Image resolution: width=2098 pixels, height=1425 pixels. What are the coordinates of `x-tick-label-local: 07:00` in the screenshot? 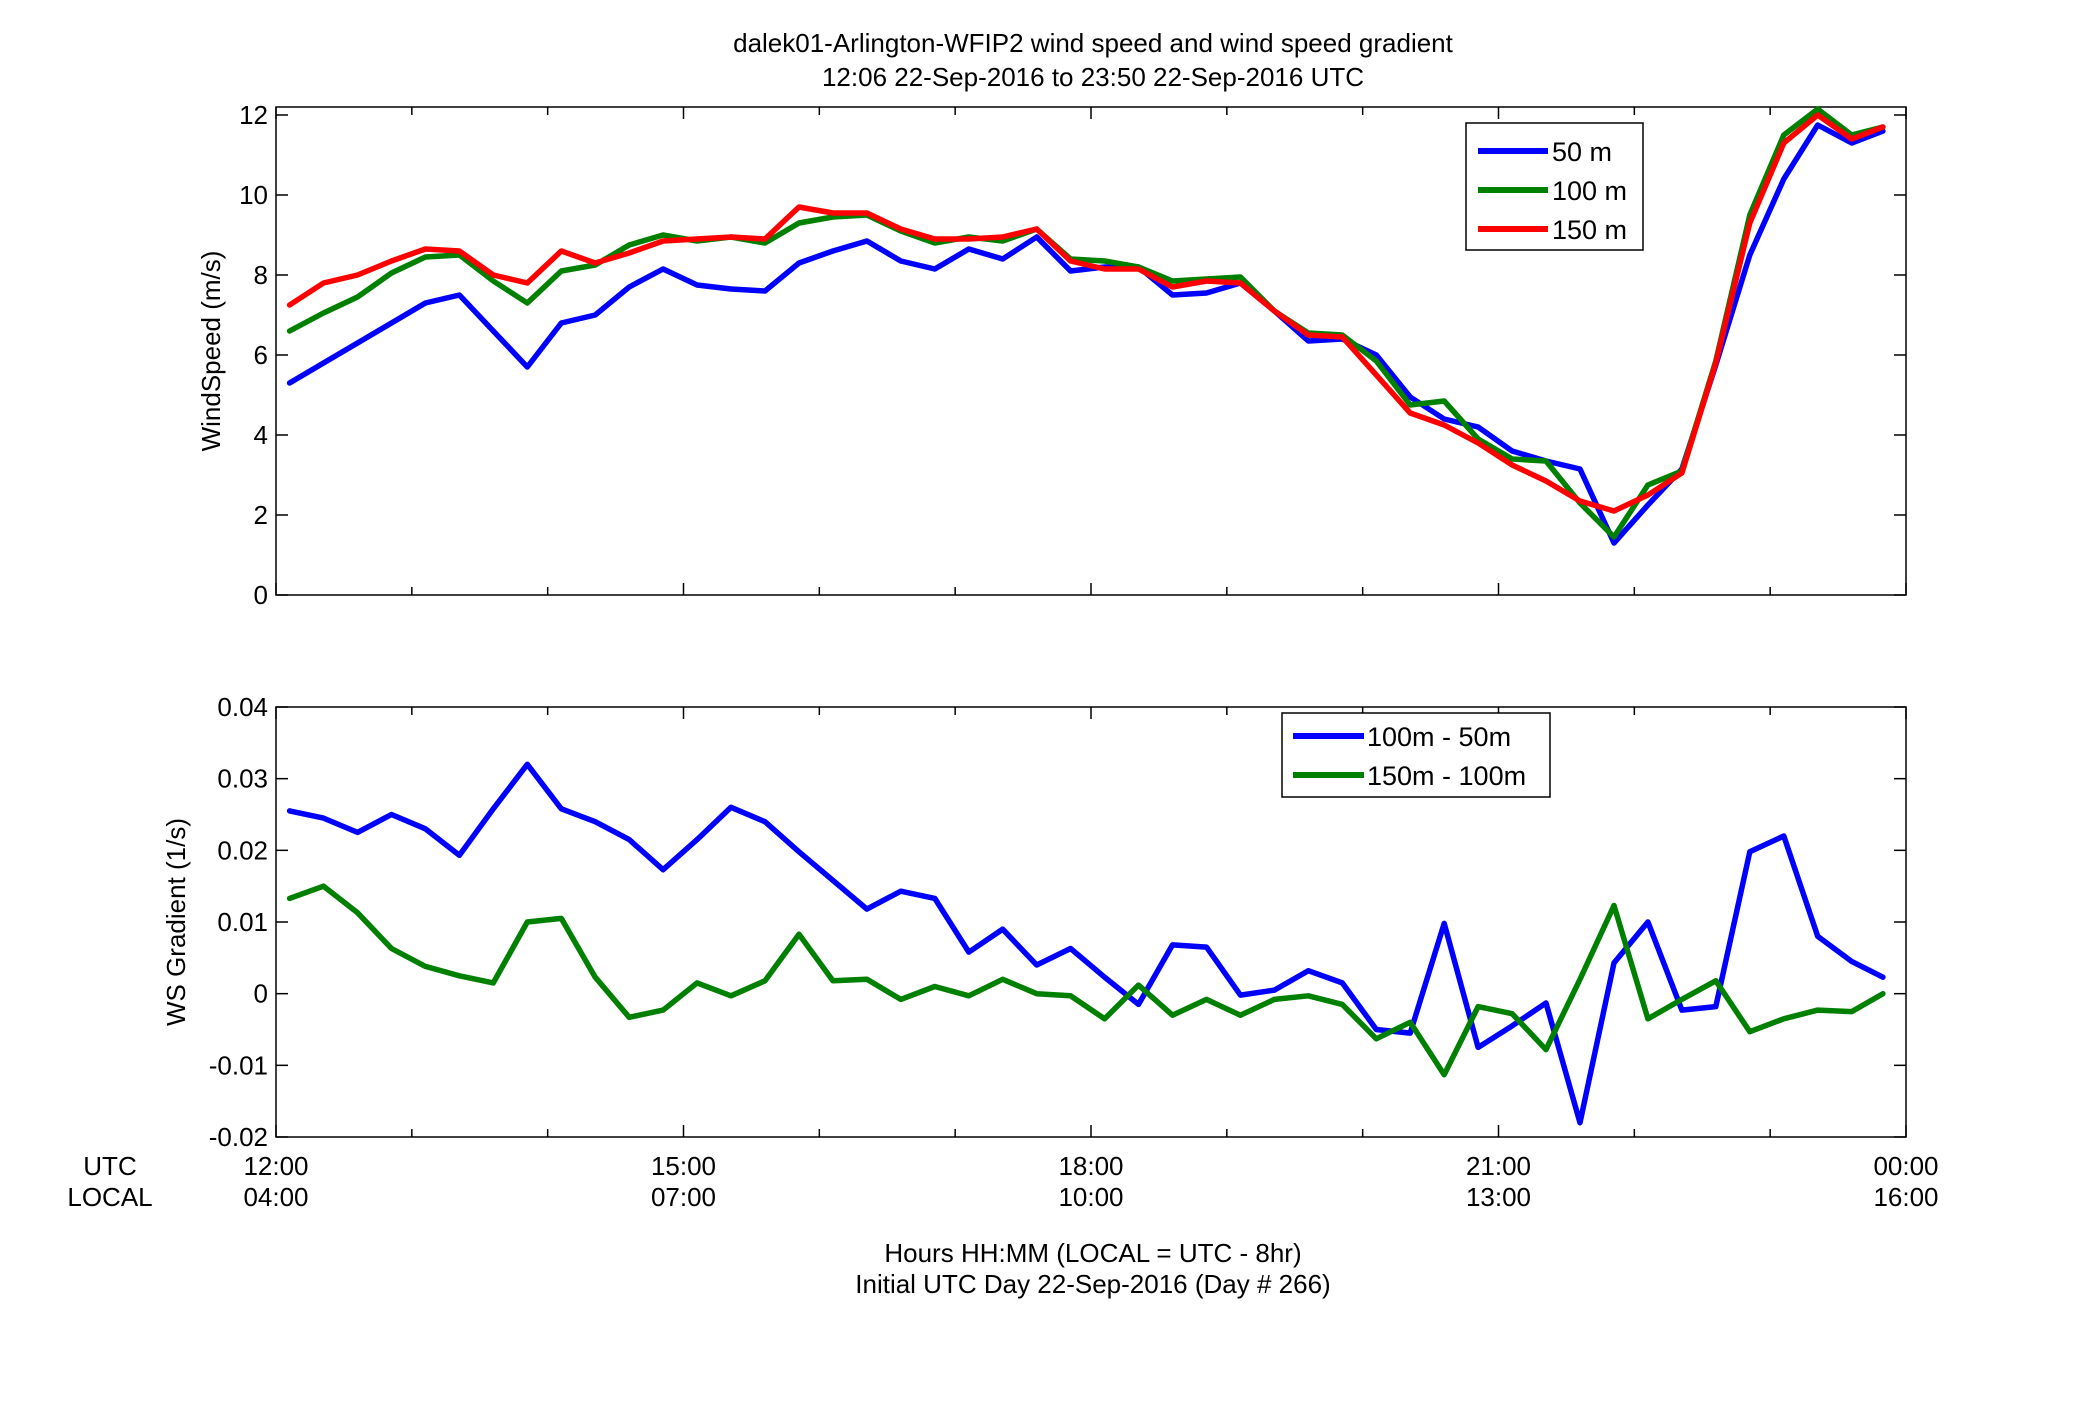 It's located at (683, 1197).